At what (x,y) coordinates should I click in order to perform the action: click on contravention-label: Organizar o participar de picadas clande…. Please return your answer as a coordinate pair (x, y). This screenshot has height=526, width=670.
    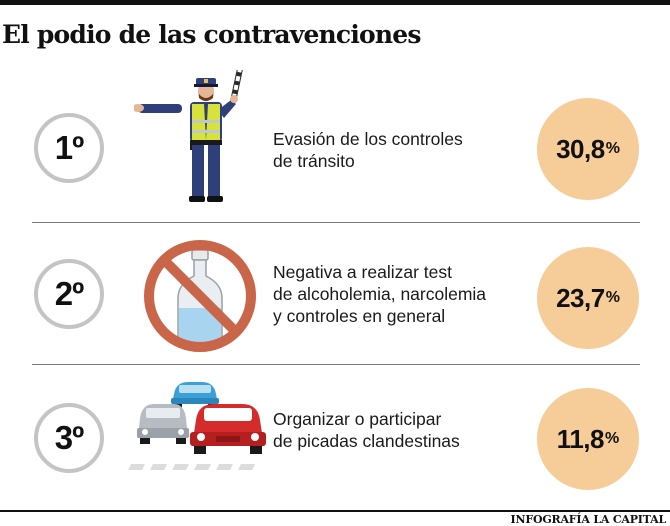
    Looking at the image, I should click on (403, 430).